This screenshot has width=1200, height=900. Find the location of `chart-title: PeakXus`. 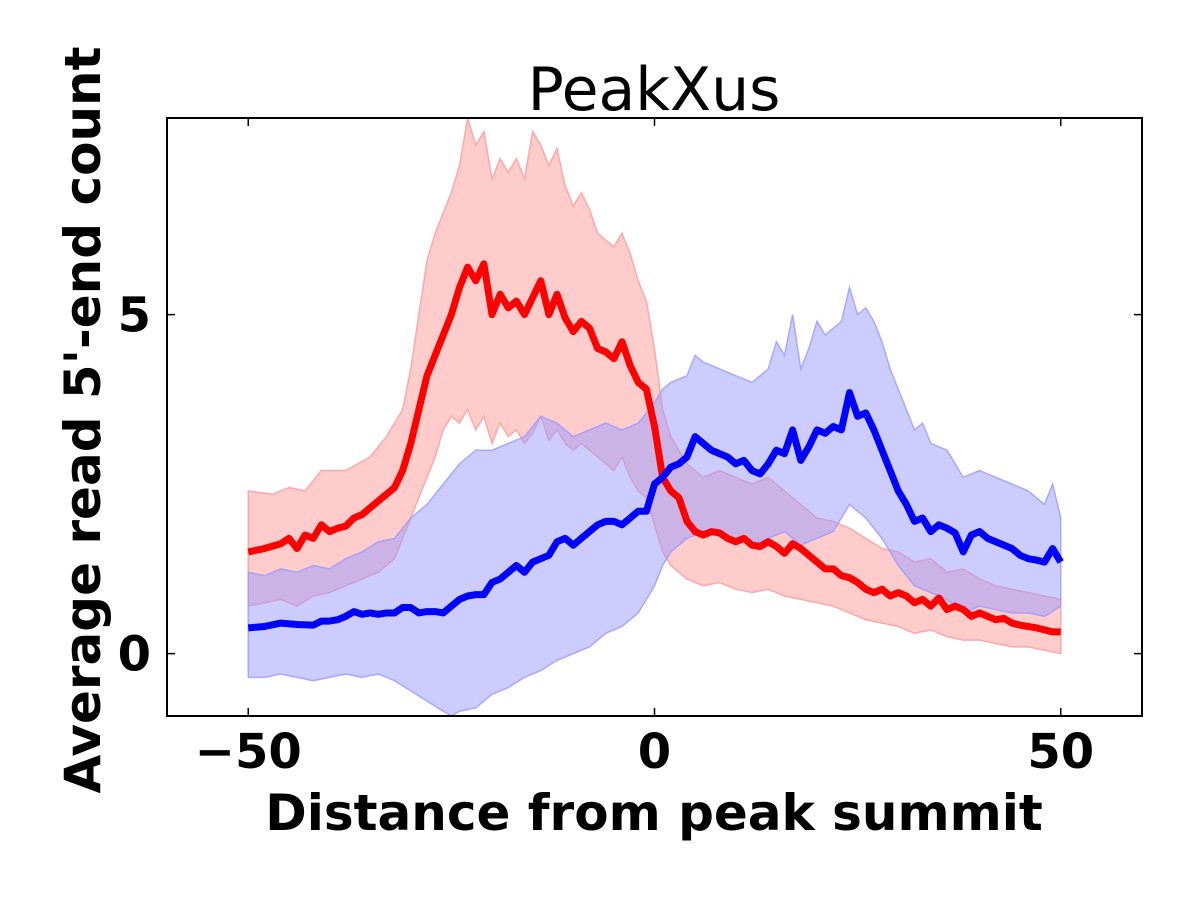

chart-title: PeakXus is located at coordinates (654, 90).